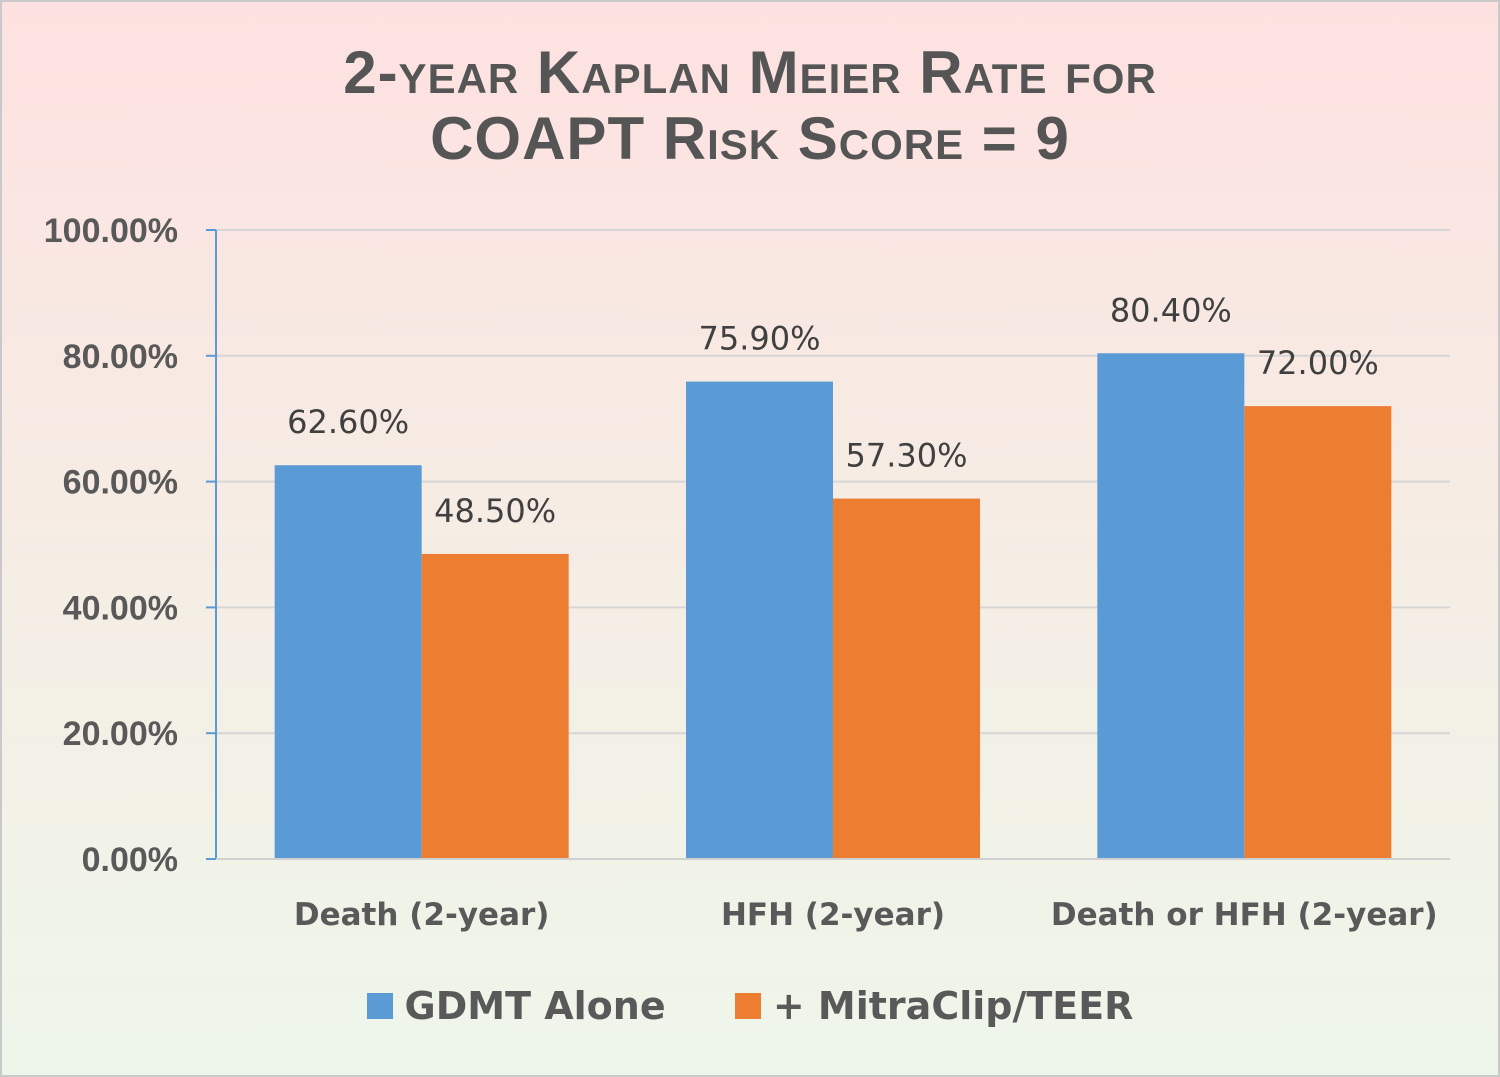  I want to click on legend-swatch-mitraclip, so click(747, 1006).